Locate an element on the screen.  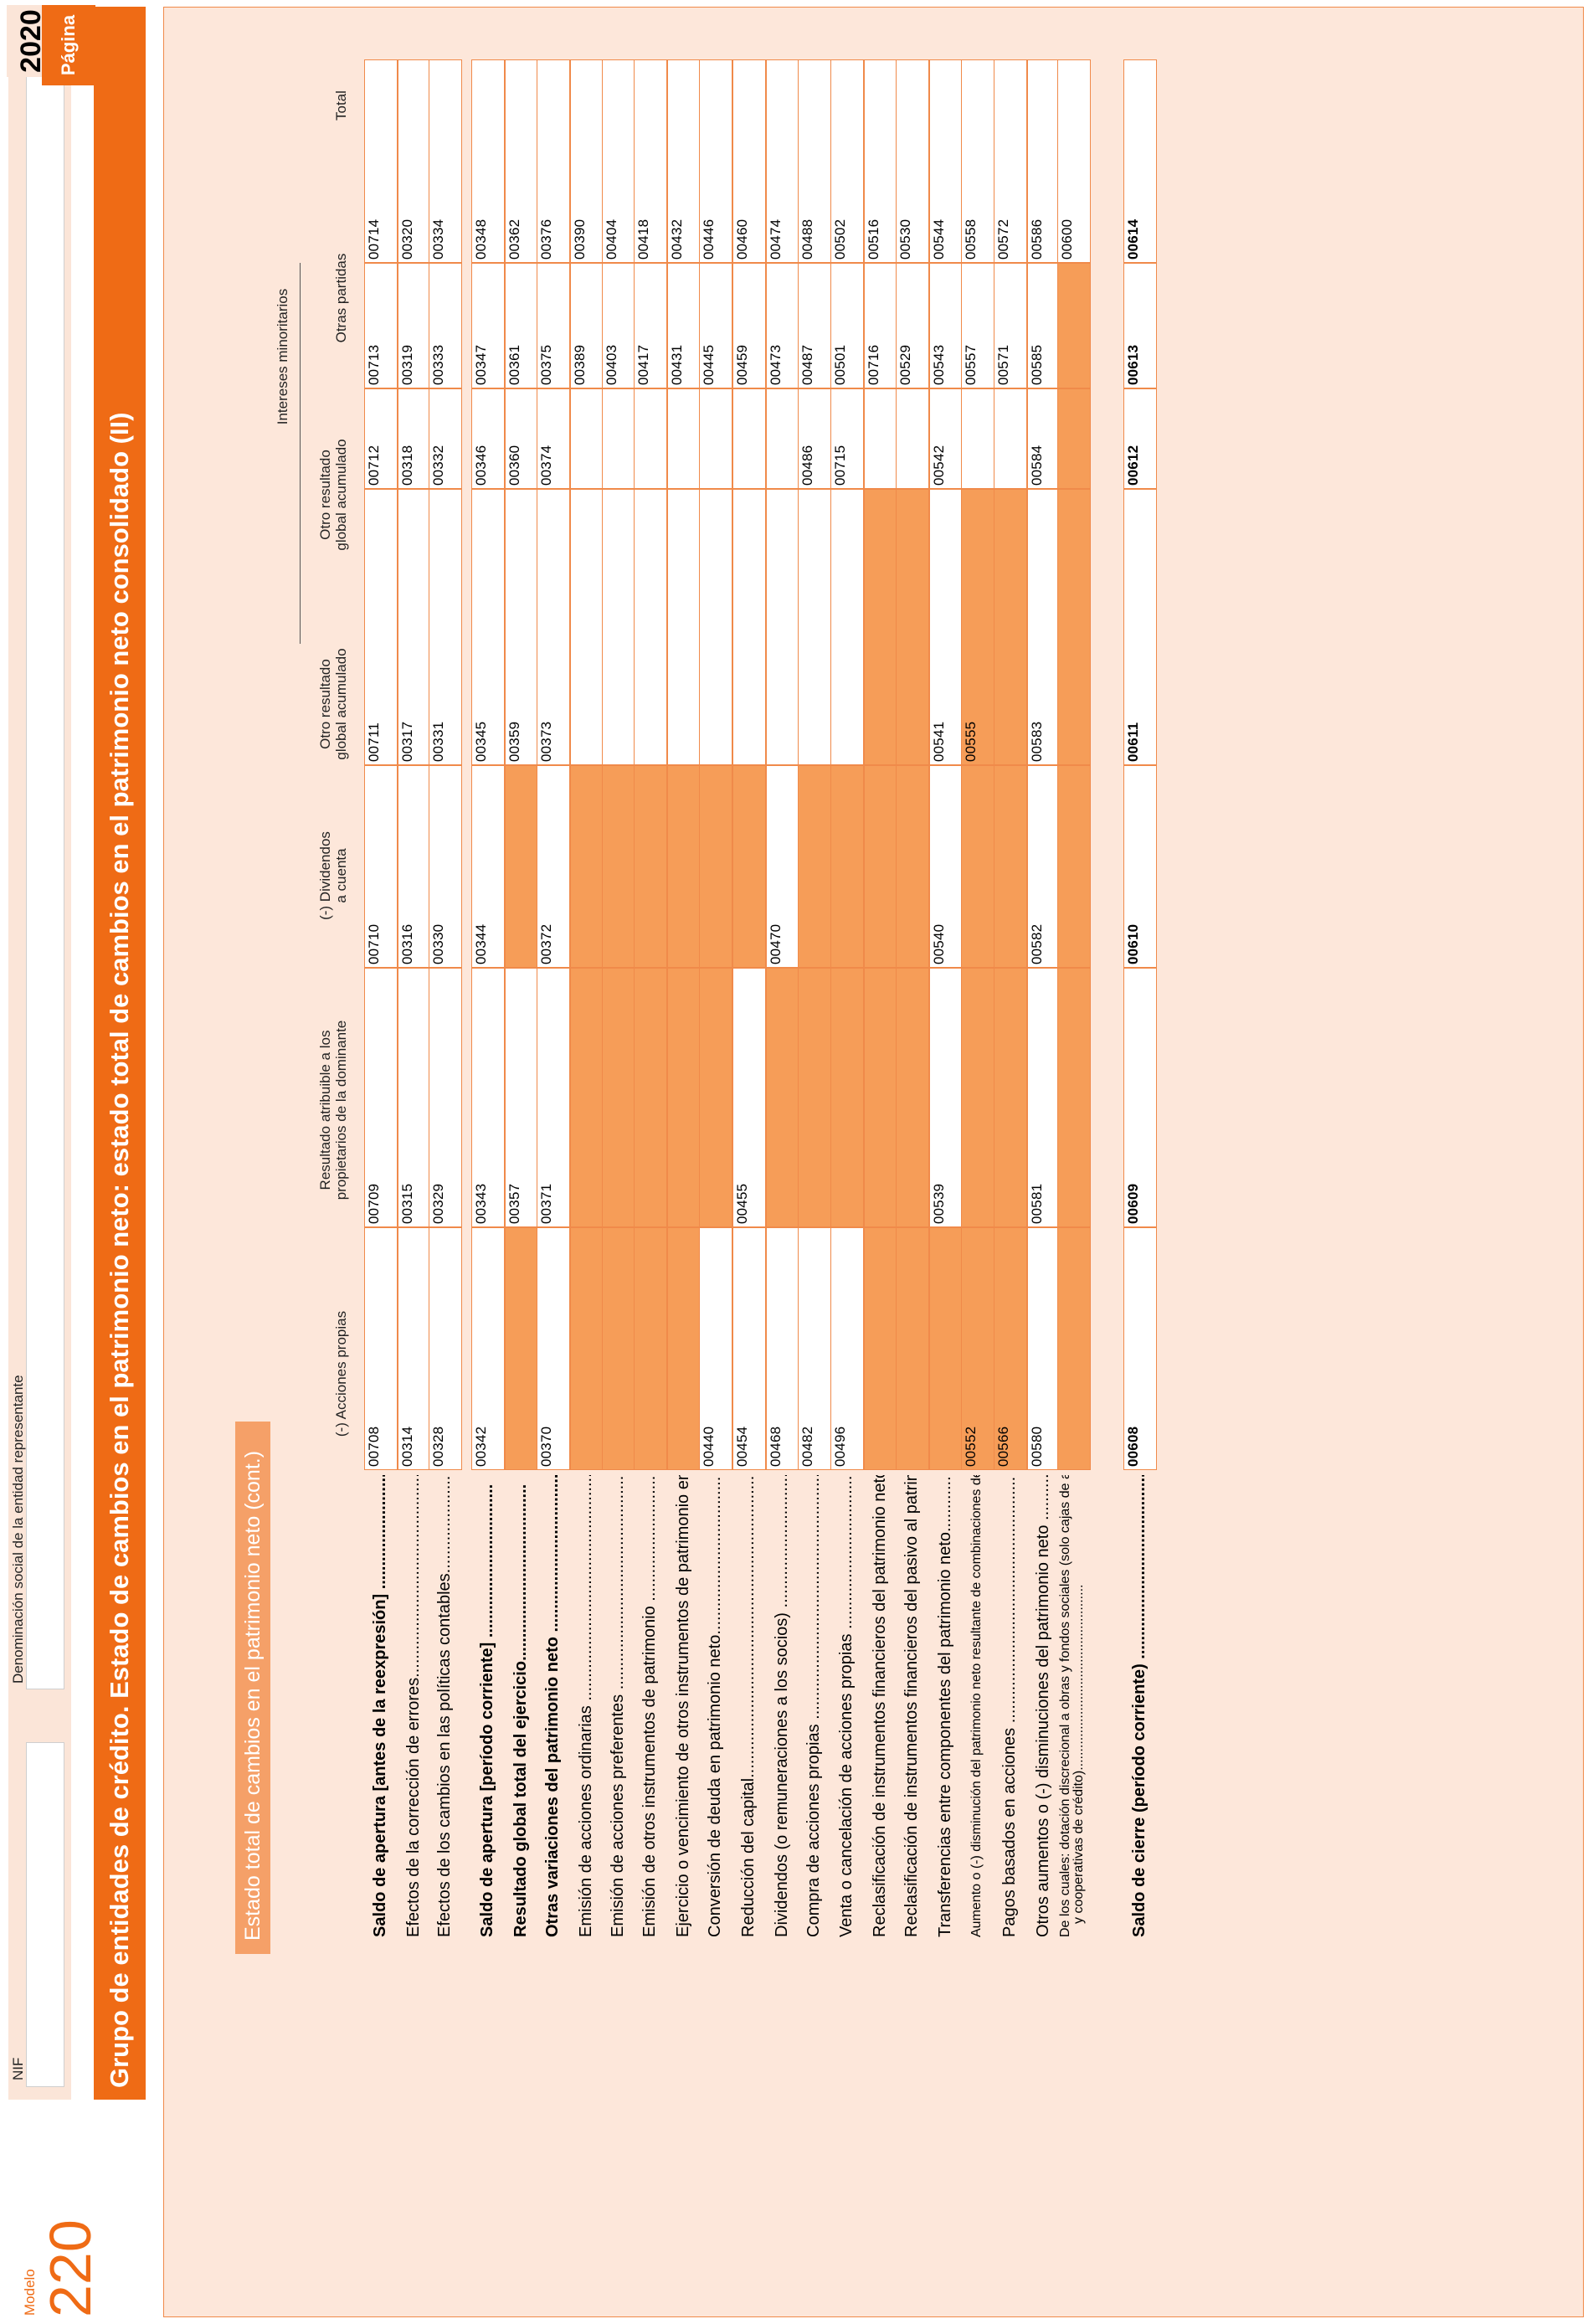
table-cell: 00542 is located at coordinates (946, 438).